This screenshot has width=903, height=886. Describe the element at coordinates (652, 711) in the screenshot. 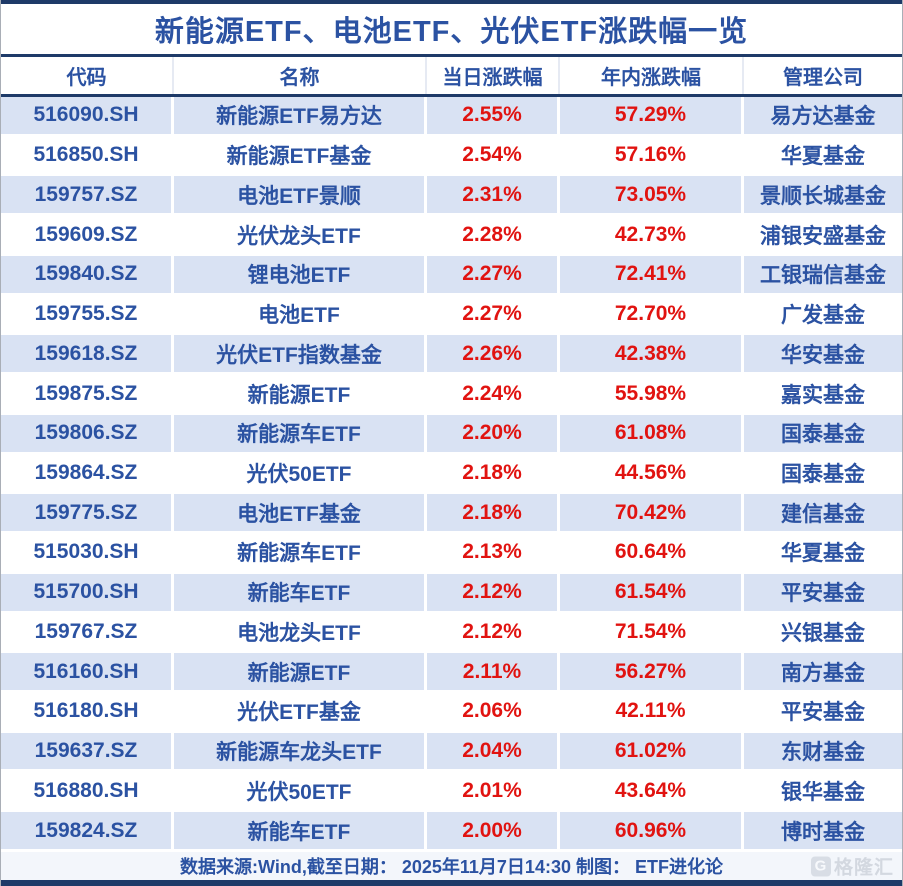

I see `cell-ytd: 42.11%` at that location.